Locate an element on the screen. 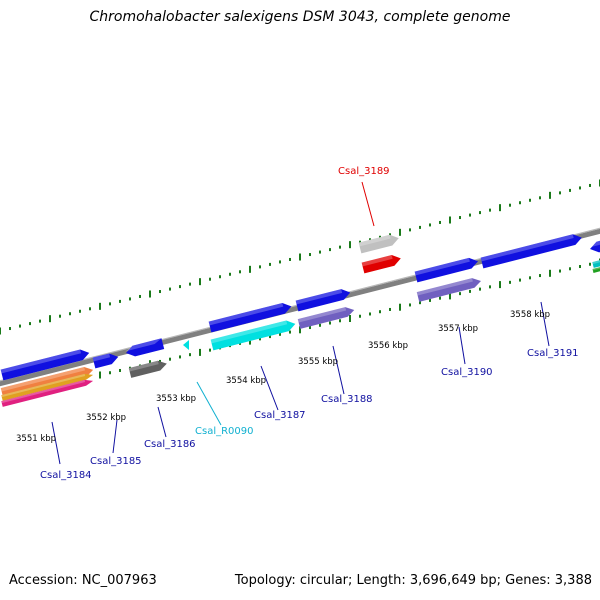 This screenshot has width=600, height=600. gene-3184-stack-2-shine is located at coordinates (43, 385).